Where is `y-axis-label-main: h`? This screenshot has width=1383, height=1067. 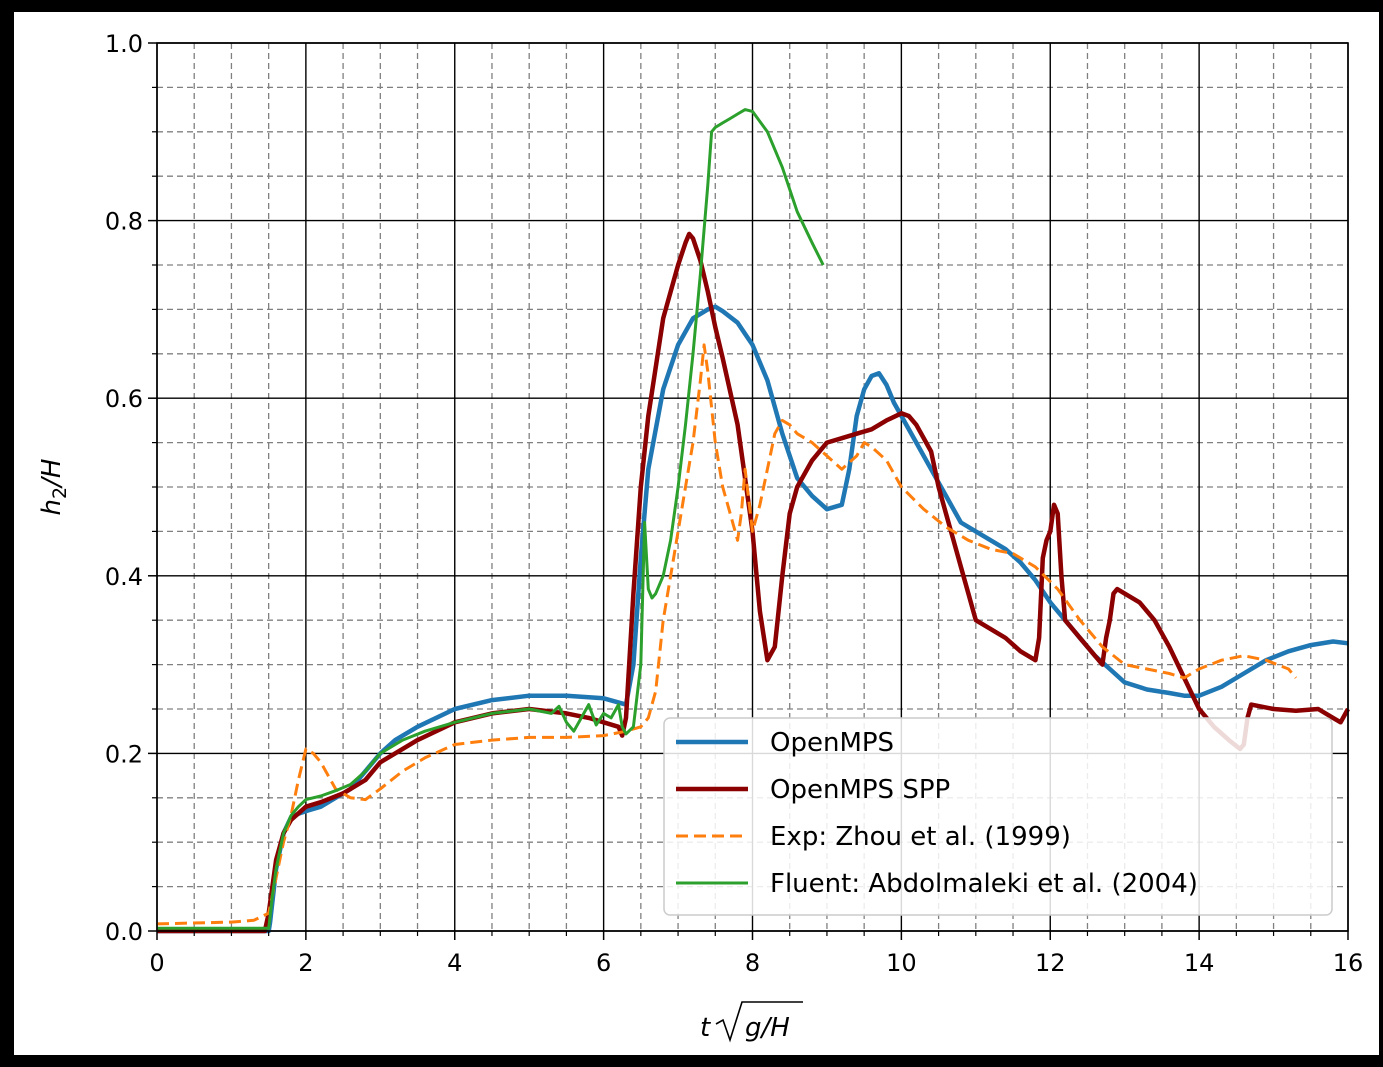
y-axis-label-main: h is located at coordinates (52, 507).